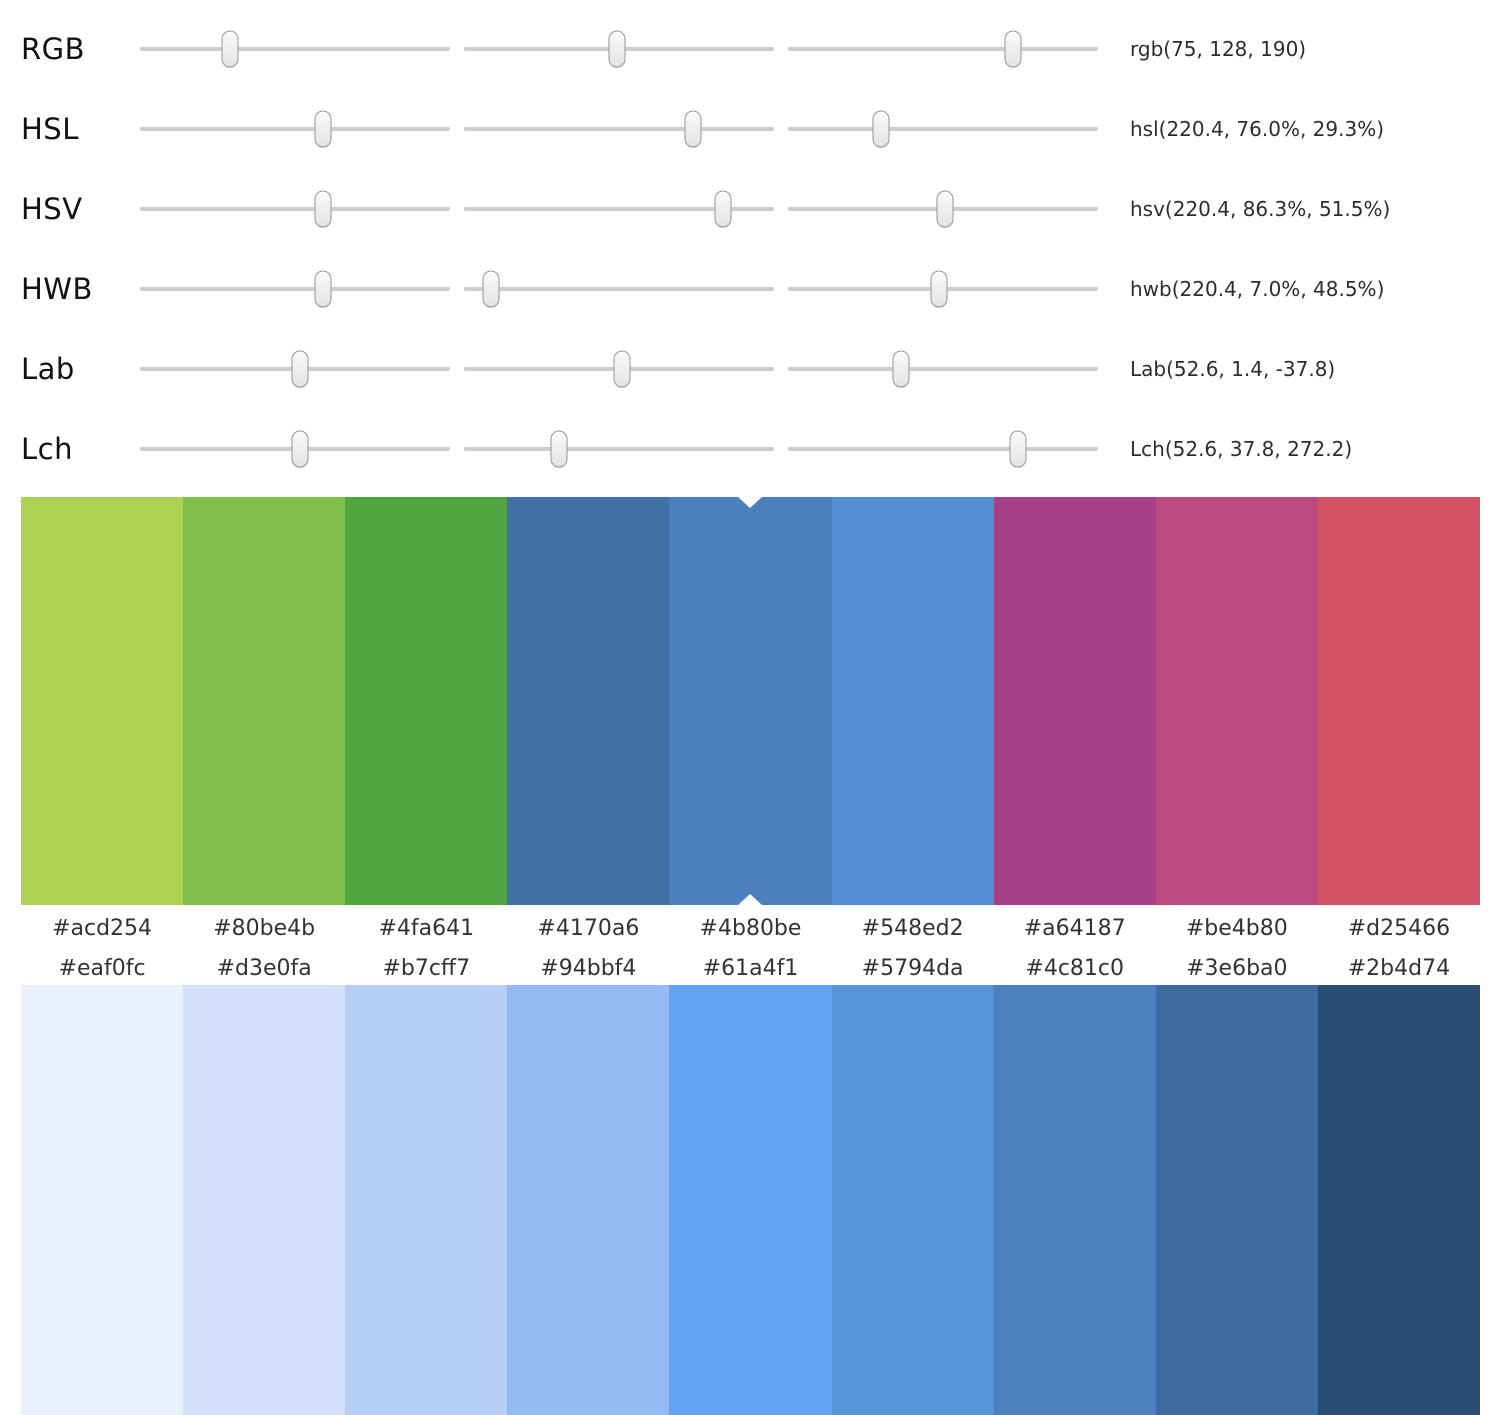  What do you see at coordinates (102, 928) in the screenshot?
I see `swatch-hex-label: #acd254` at bounding box center [102, 928].